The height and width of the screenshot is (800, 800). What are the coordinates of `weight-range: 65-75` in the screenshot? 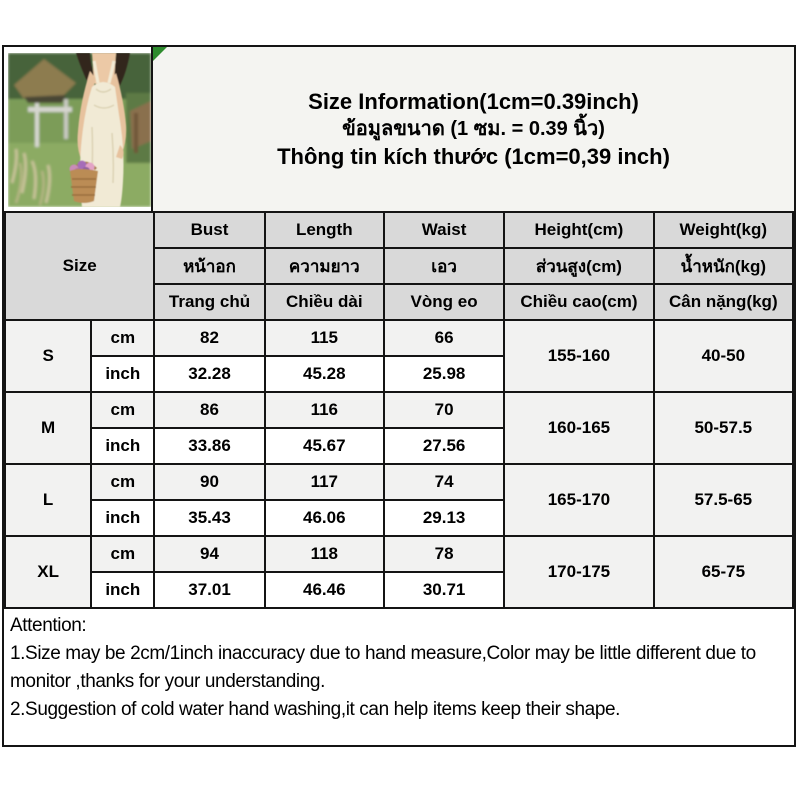 It's located at (723, 572).